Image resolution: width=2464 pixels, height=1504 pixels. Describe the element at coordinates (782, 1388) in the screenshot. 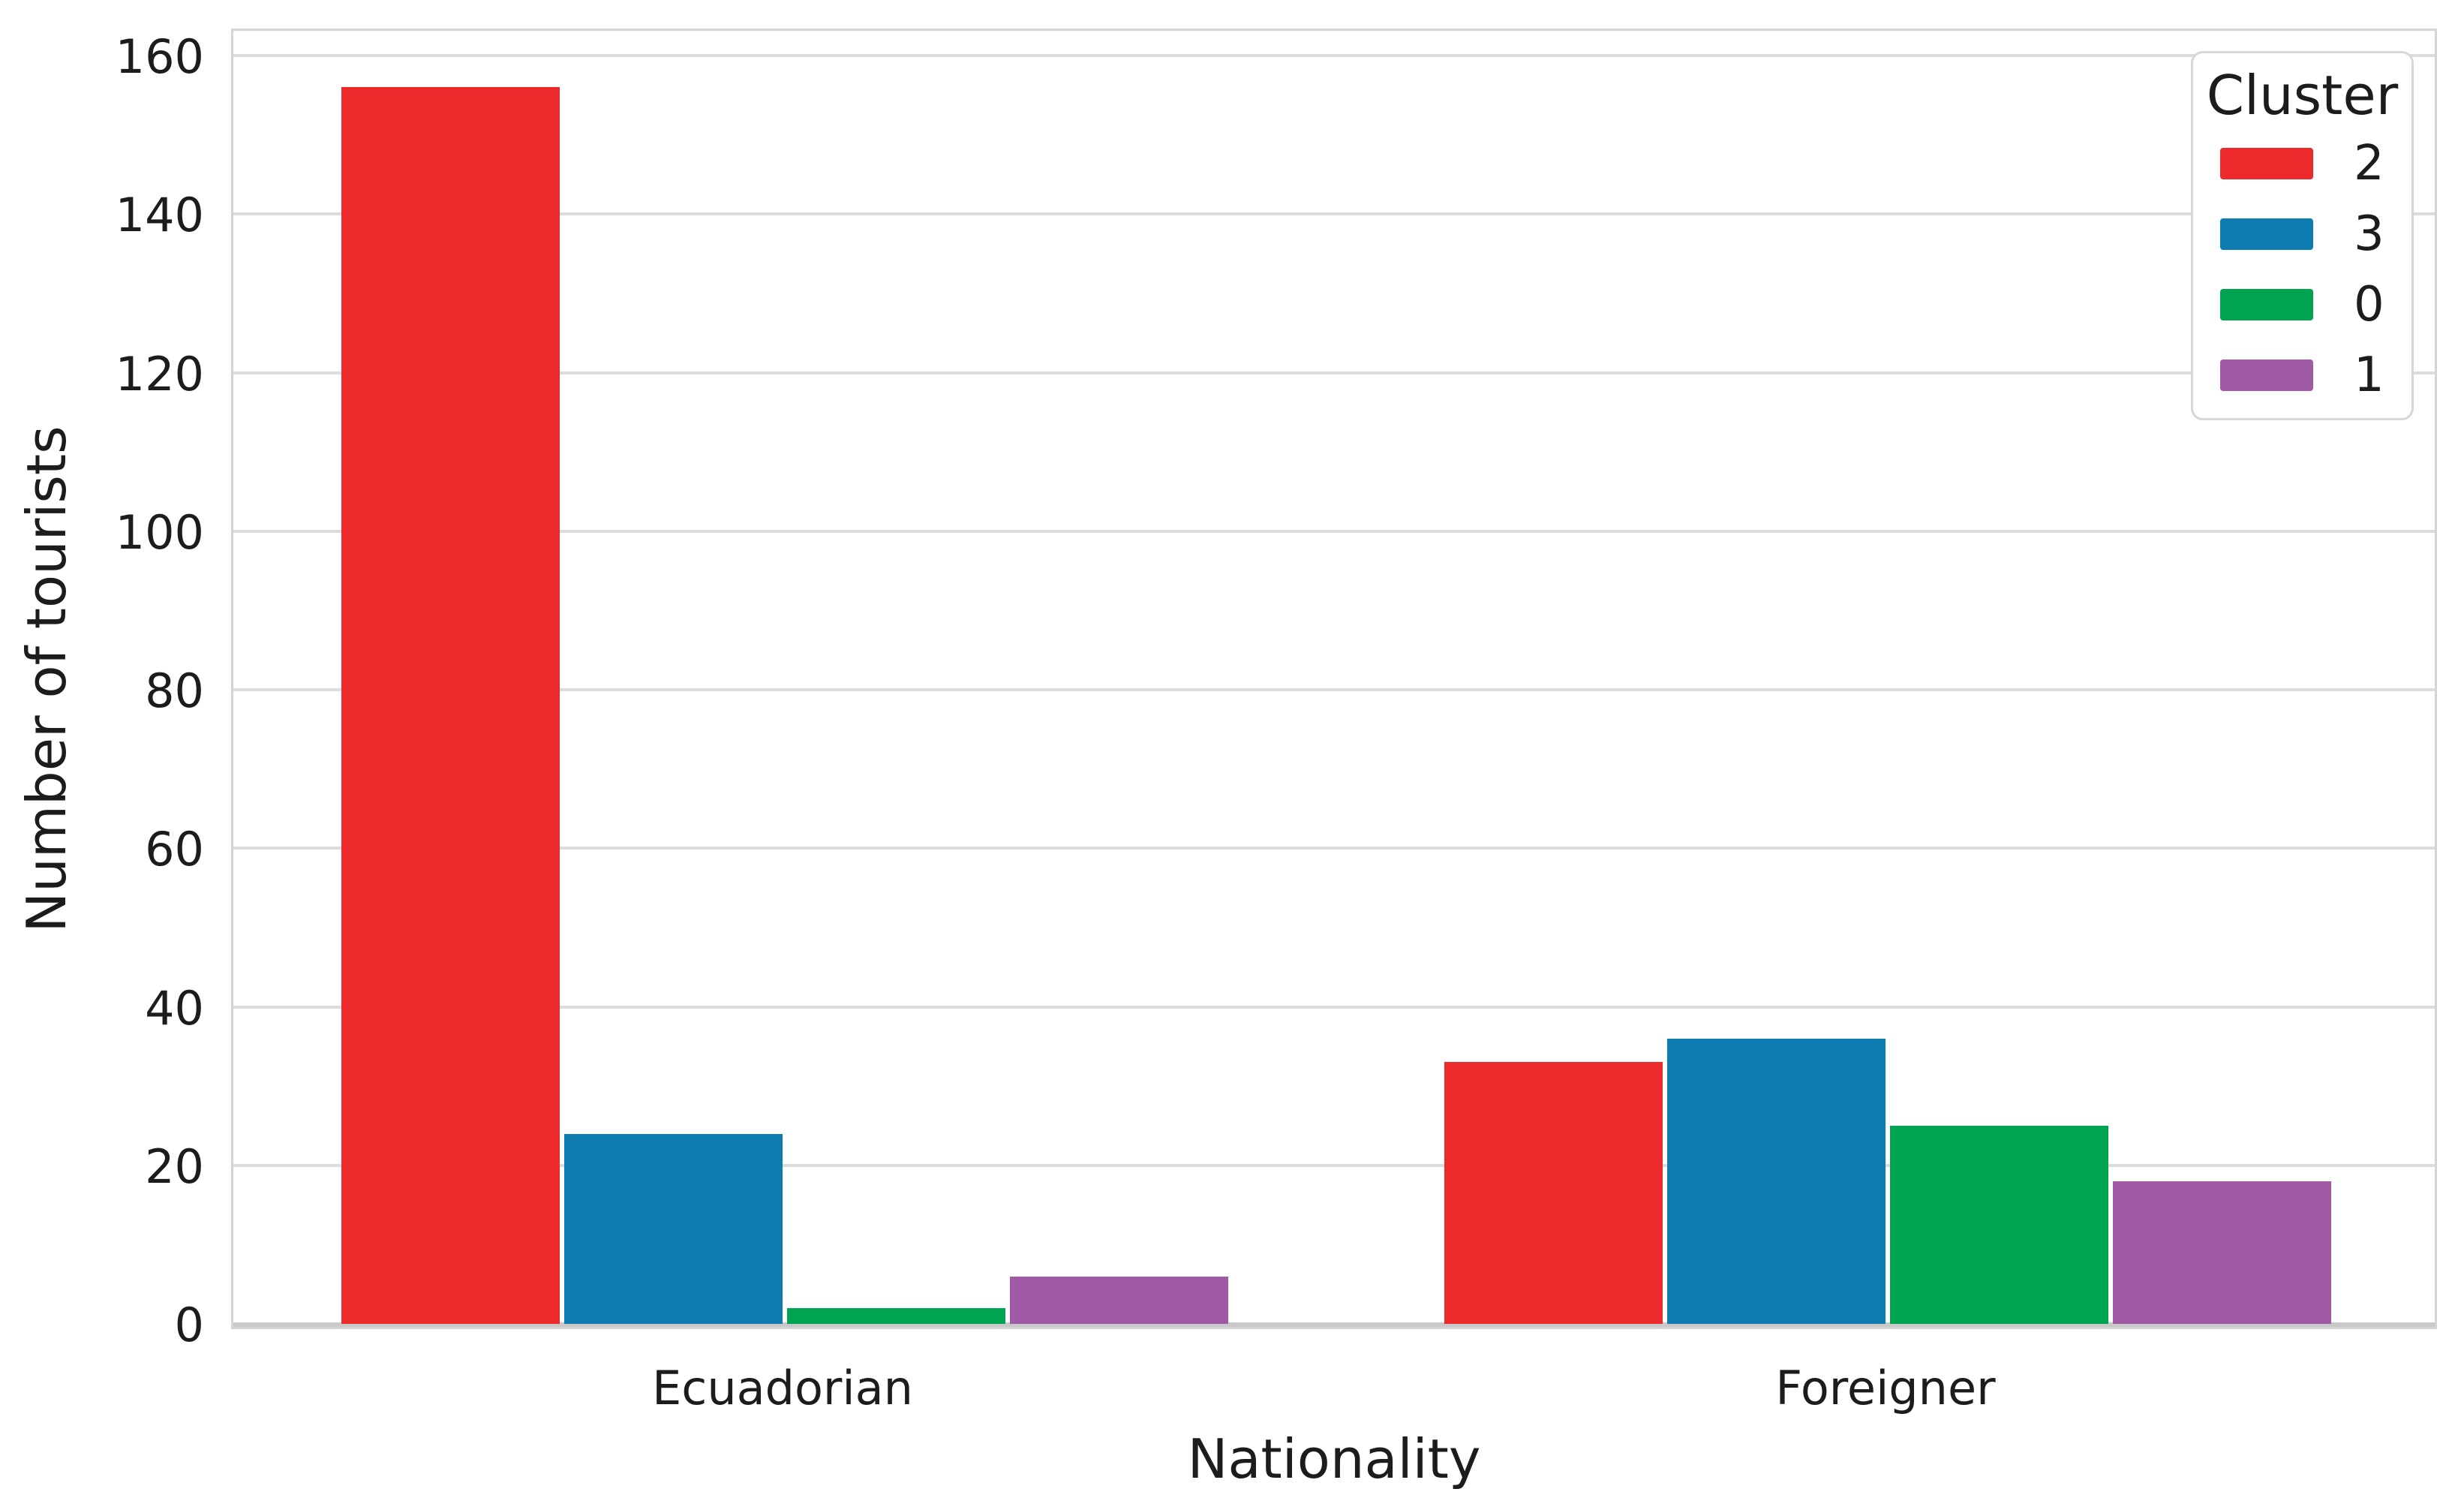

I see `x-tick-label-ecuadorian: Ecuadorian` at that location.